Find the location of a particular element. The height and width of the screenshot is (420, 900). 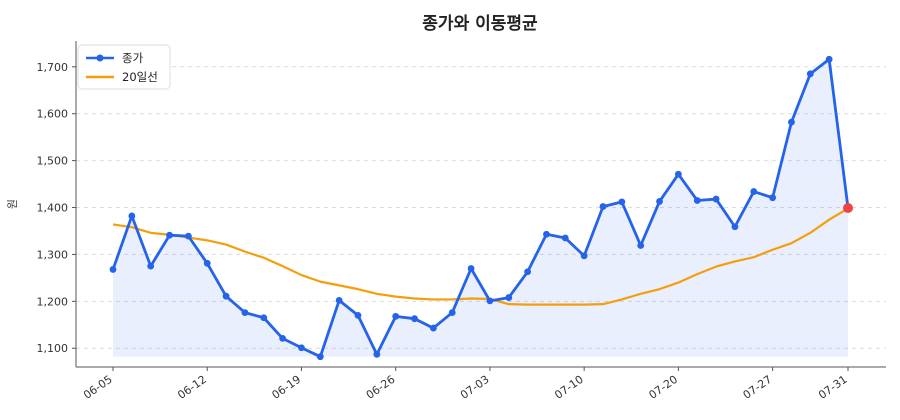

last-close-point is located at coordinates (848, 207).